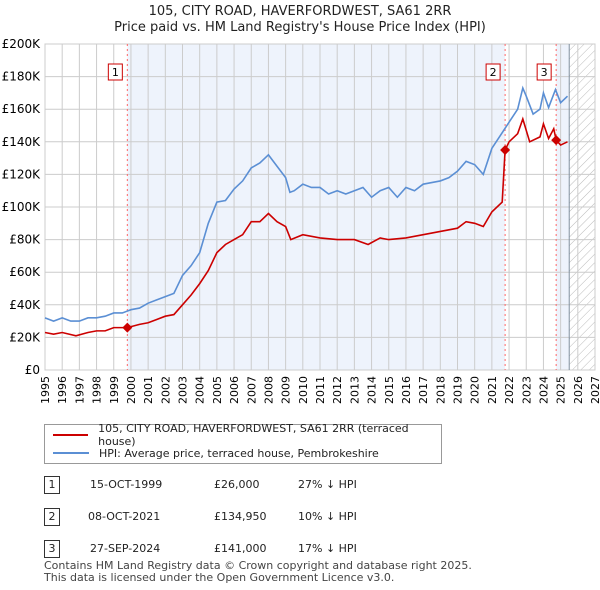  What do you see at coordinates (406, 390) in the screenshot?
I see `x-tick-label: 2016` at bounding box center [406, 390].